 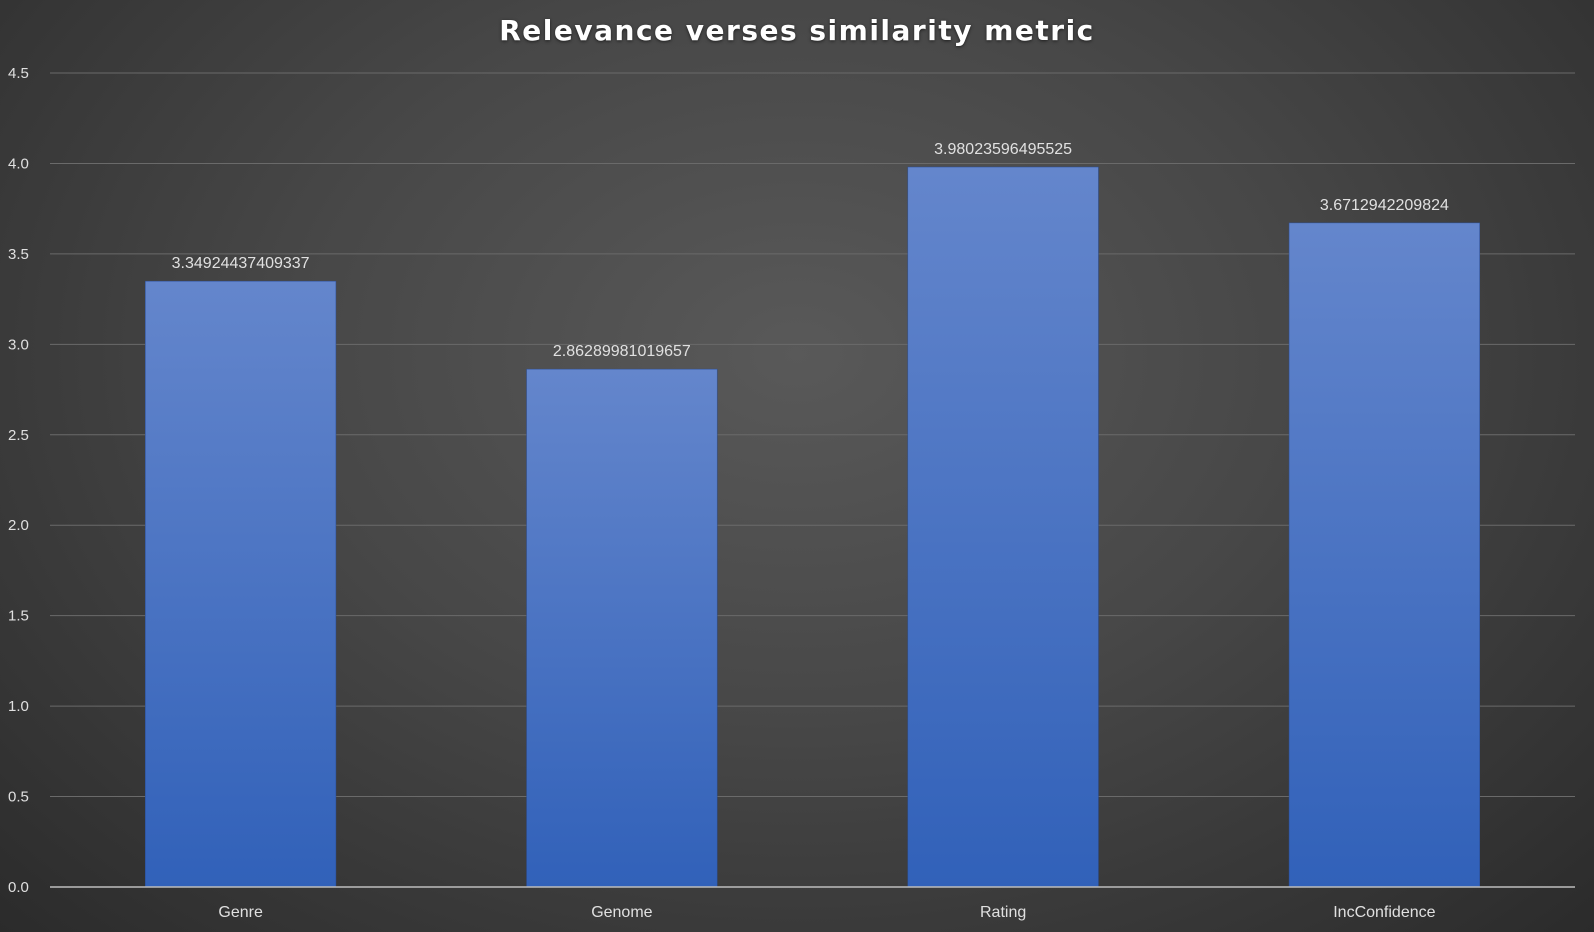 What do you see at coordinates (826, 912) in the screenshot?
I see `x-axis-tick-labels: Genre Genome Rating IncConfidence` at bounding box center [826, 912].